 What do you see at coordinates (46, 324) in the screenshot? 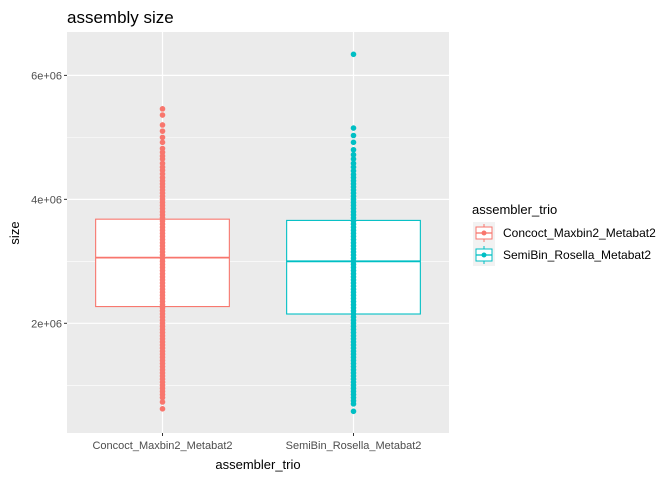
I see `y-tick-label: 2e+06` at bounding box center [46, 324].